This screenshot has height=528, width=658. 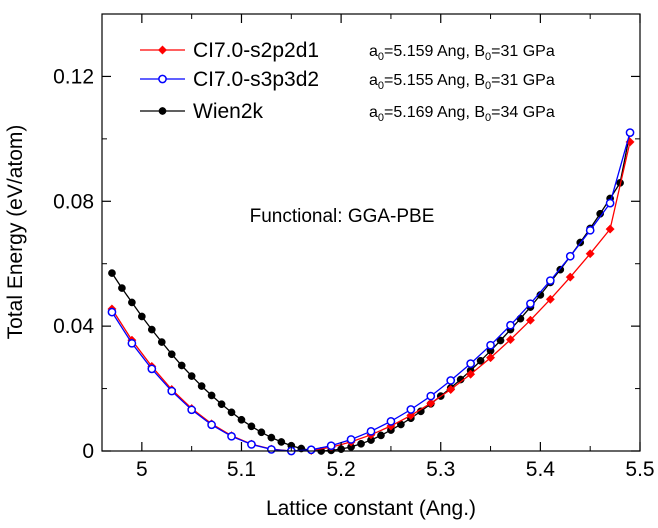 What do you see at coordinates (639, 469) in the screenshot?
I see `x-tick-label: 5.5` at bounding box center [639, 469].